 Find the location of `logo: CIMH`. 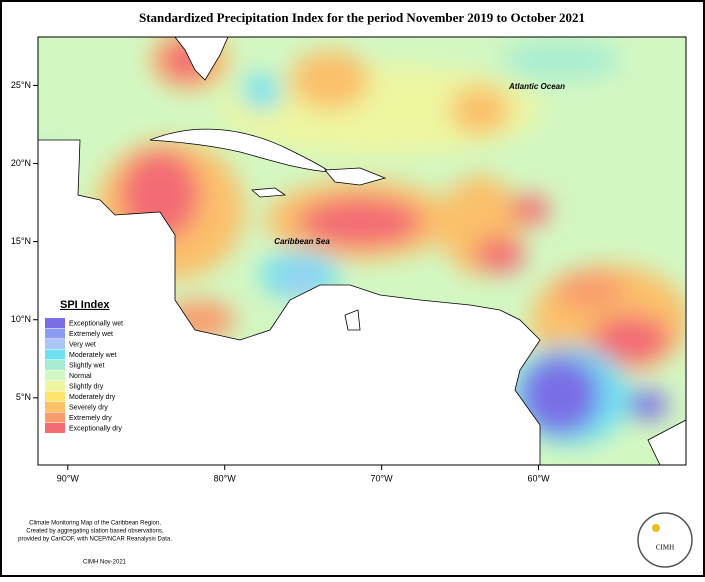

logo: CIMH is located at coordinates (665, 540).